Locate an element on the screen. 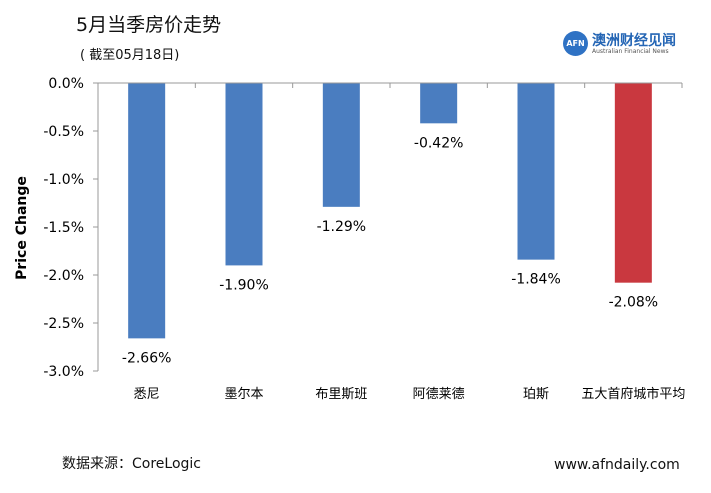 The height and width of the screenshot is (493, 711). x-tick-label: 阿德莱德 is located at coordinates (439, 394).